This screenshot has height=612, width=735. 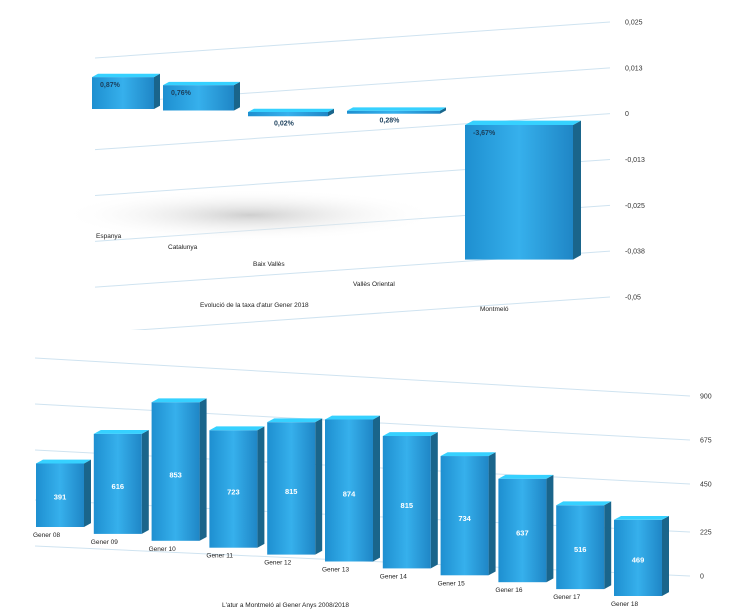 I want to click on bar-4-front, so click(x=291, y=488).